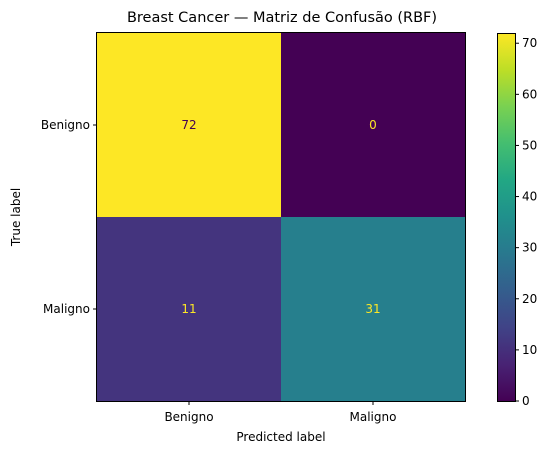 Image resolution: width=546 pixels, height=455 pixels. Describe the element at coordinates (65, 125) in the screenshot. I see `y-tick-label: Benigno` at that location.